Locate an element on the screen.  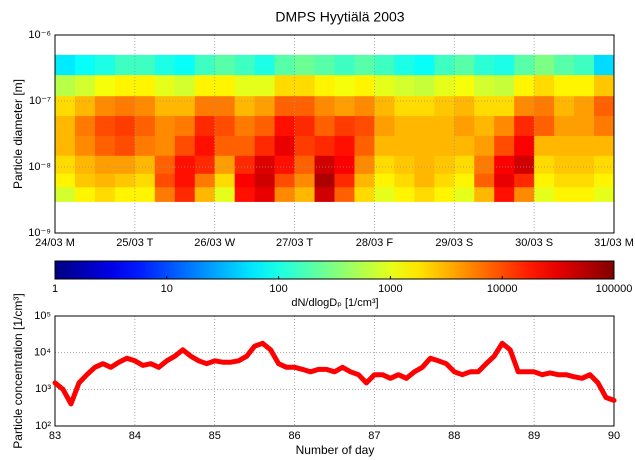
x-tick-label: 88 is located at coordinates (454, 436).